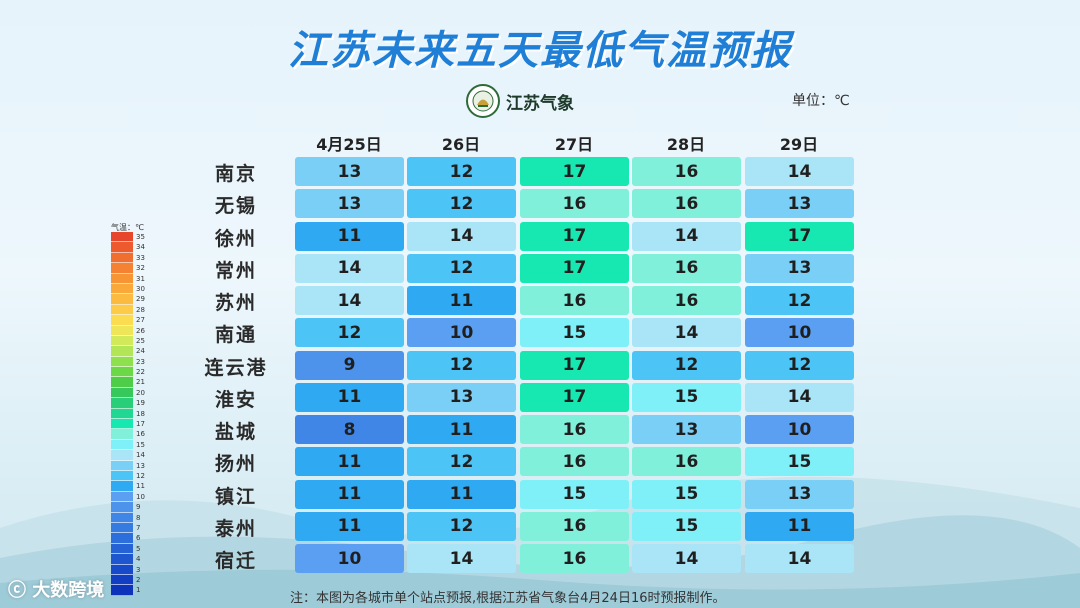 The width and height of the screenshot is (1080, 608). I want to click on legend-tick-label: 6, so click(138, 538).